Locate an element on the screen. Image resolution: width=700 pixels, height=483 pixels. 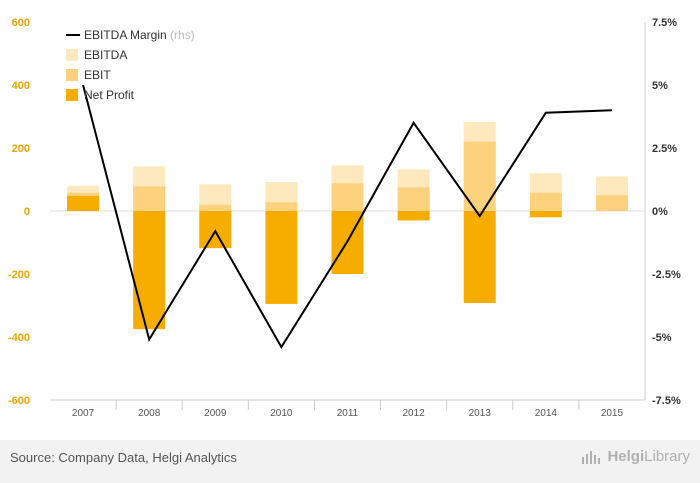
y-tick-label: 0 is located at coordinates (27, 212).